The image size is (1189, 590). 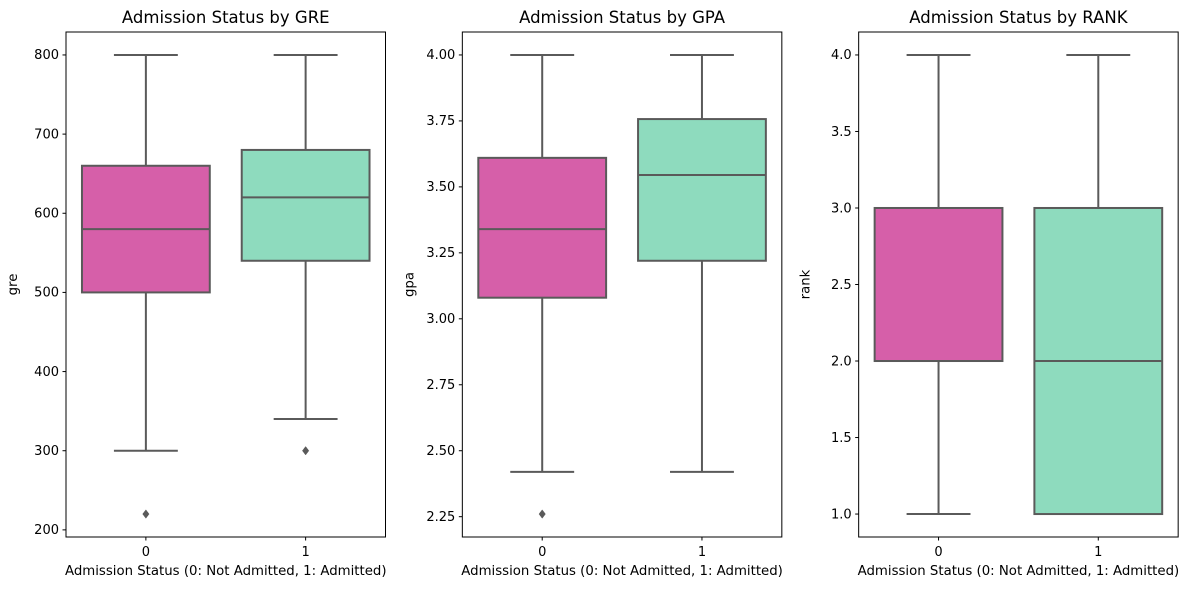 What do you see at coordinates (841, 55) in the screenshot?
I see `y-tick-label: 4.0` at bounding box center [841, 55].